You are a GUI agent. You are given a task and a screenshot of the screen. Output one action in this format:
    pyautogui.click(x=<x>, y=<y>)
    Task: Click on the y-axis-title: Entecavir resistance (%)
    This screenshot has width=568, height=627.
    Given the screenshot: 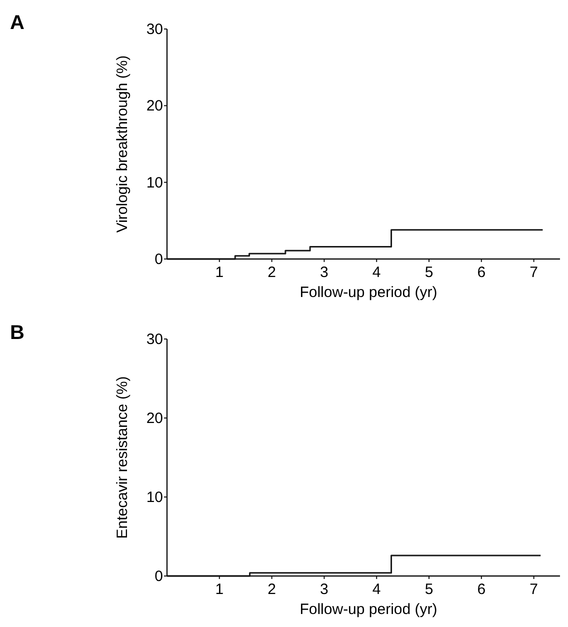 What is the action you would take?
    pyautogui.click(x=122, y=457)
    